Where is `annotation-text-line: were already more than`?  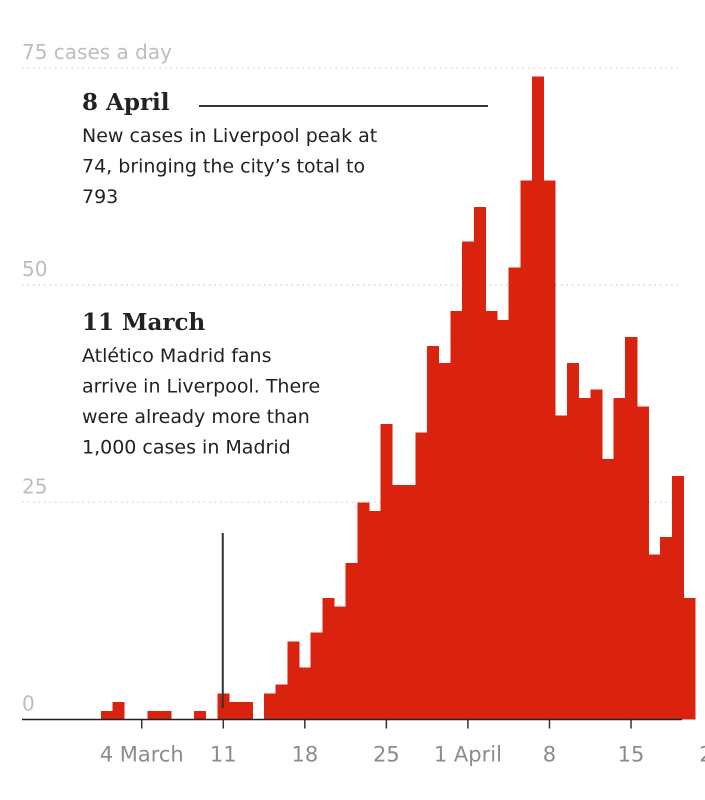
annotation-text-line: were already more than is located at coordinates (196, 417).